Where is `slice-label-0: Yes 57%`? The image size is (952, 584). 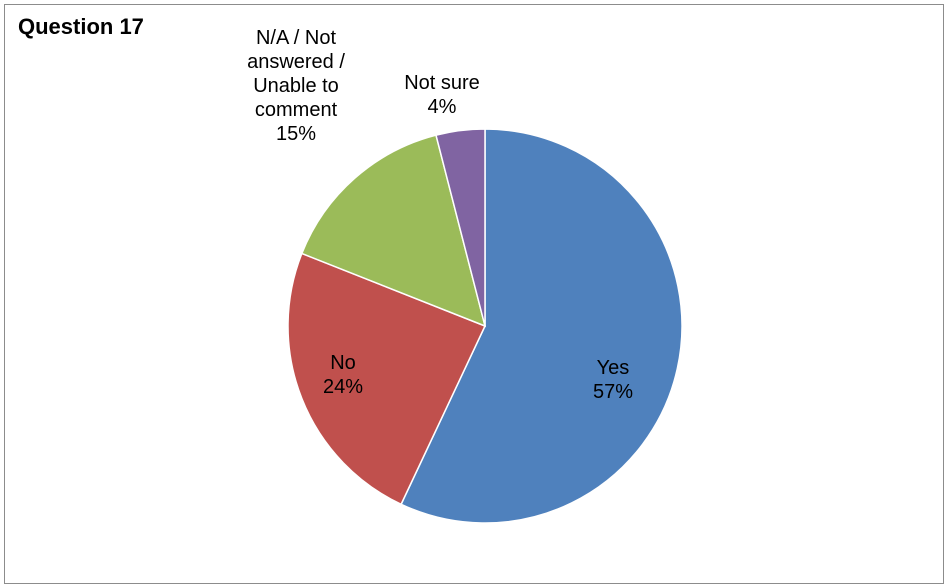 slice-label-0: Yes 57% is located at coordinates (613, 380).